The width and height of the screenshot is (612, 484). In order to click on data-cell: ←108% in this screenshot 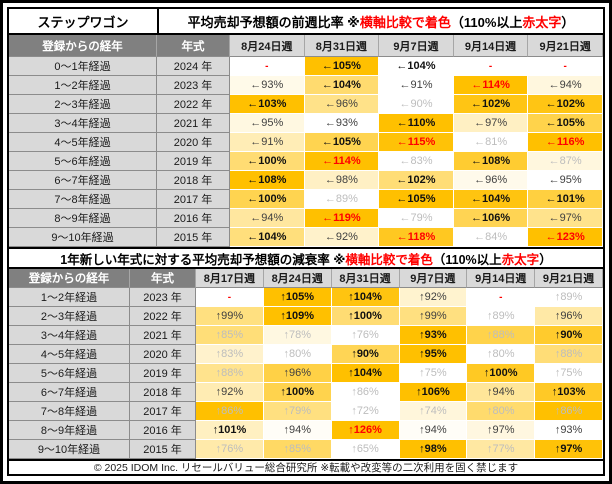, I will do `click(491, 161)`.